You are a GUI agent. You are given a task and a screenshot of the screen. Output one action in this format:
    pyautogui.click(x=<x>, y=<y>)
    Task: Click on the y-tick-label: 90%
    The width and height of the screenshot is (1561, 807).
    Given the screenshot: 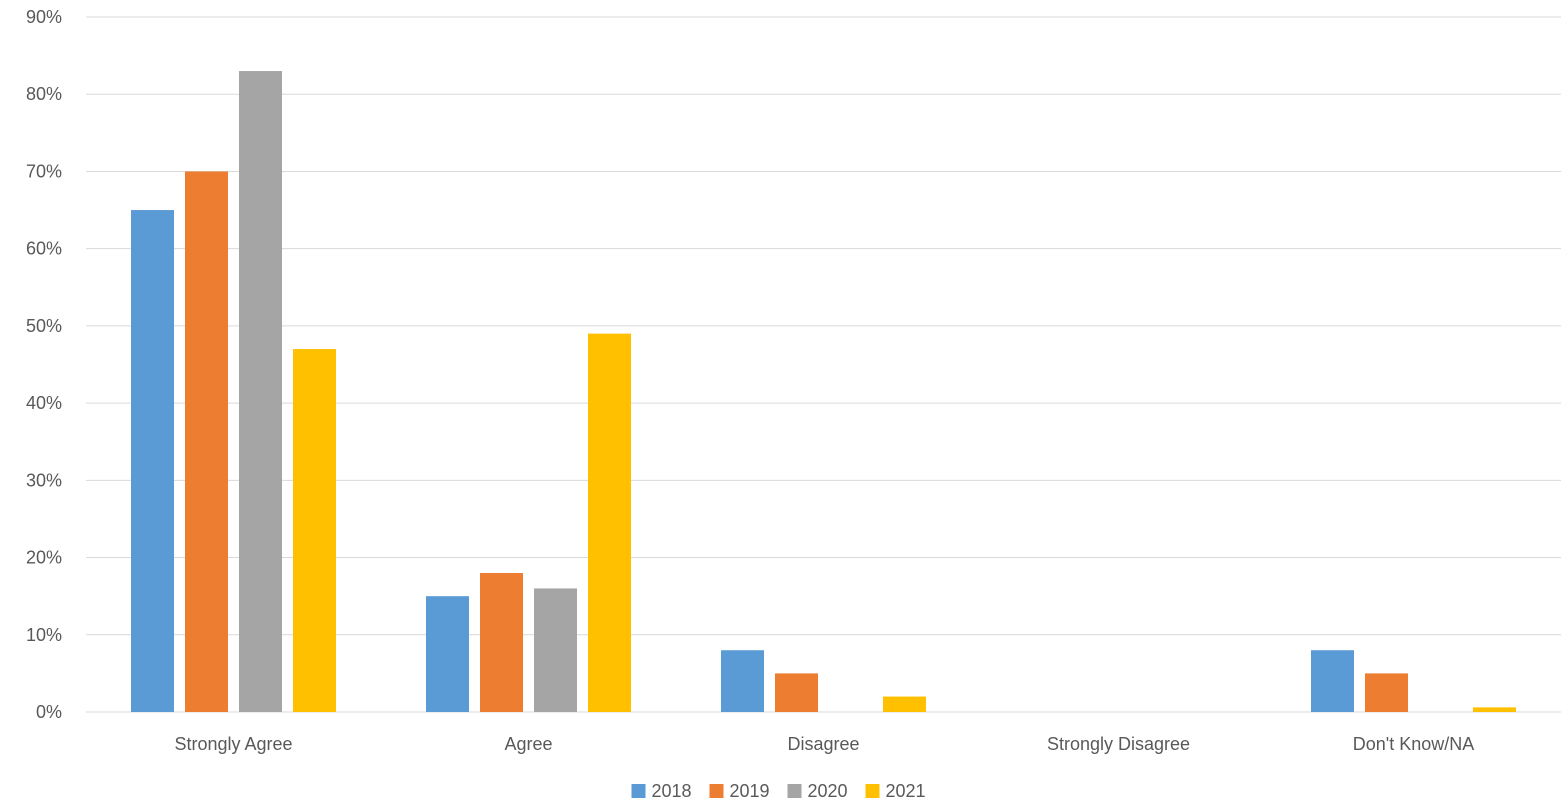 What is the action you would take?
    pyautogui.click(x=44, y=17)
    